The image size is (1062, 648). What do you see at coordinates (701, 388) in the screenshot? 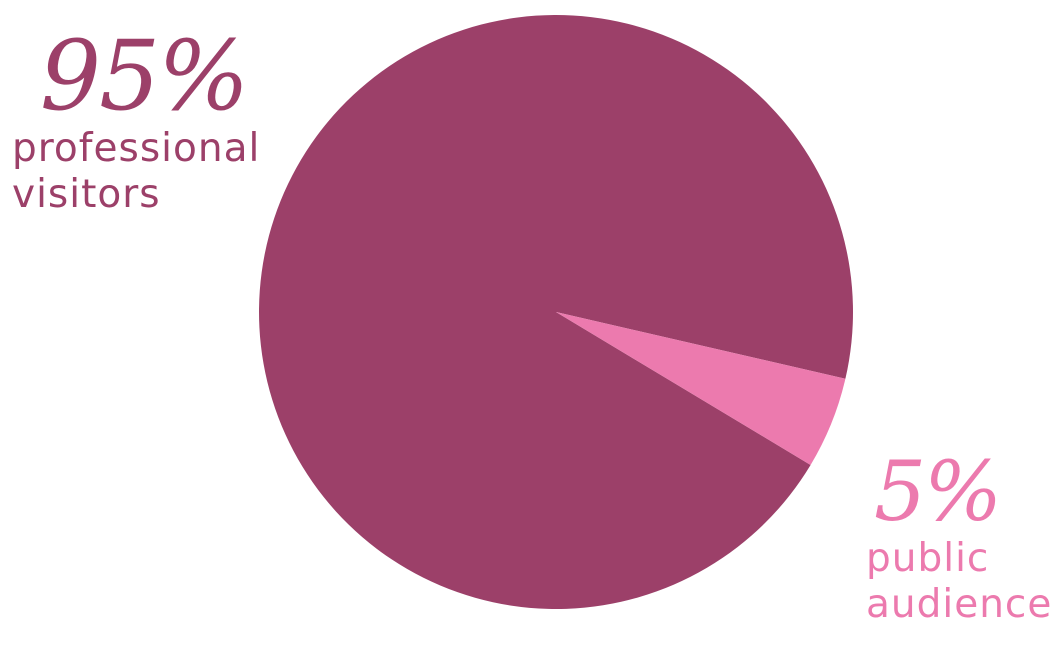
I see `pie-slice-public-audience` at bounding box center [701, 388].